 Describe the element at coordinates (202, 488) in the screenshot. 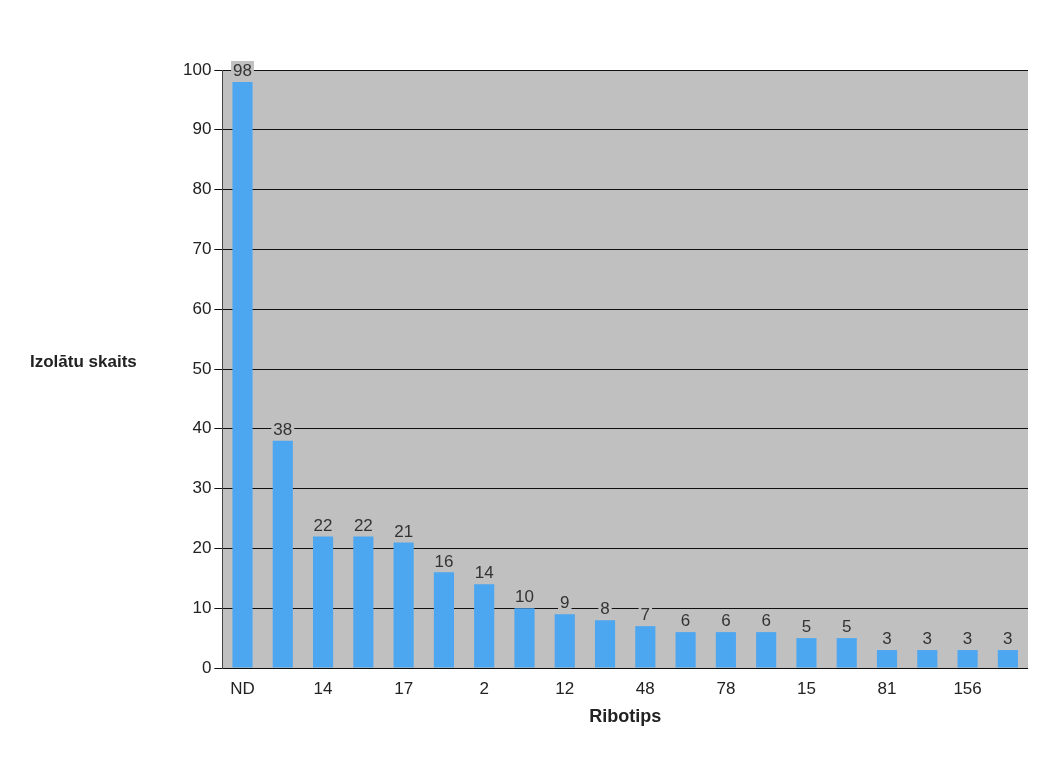

I see `y-tick-label: 30` at that location.